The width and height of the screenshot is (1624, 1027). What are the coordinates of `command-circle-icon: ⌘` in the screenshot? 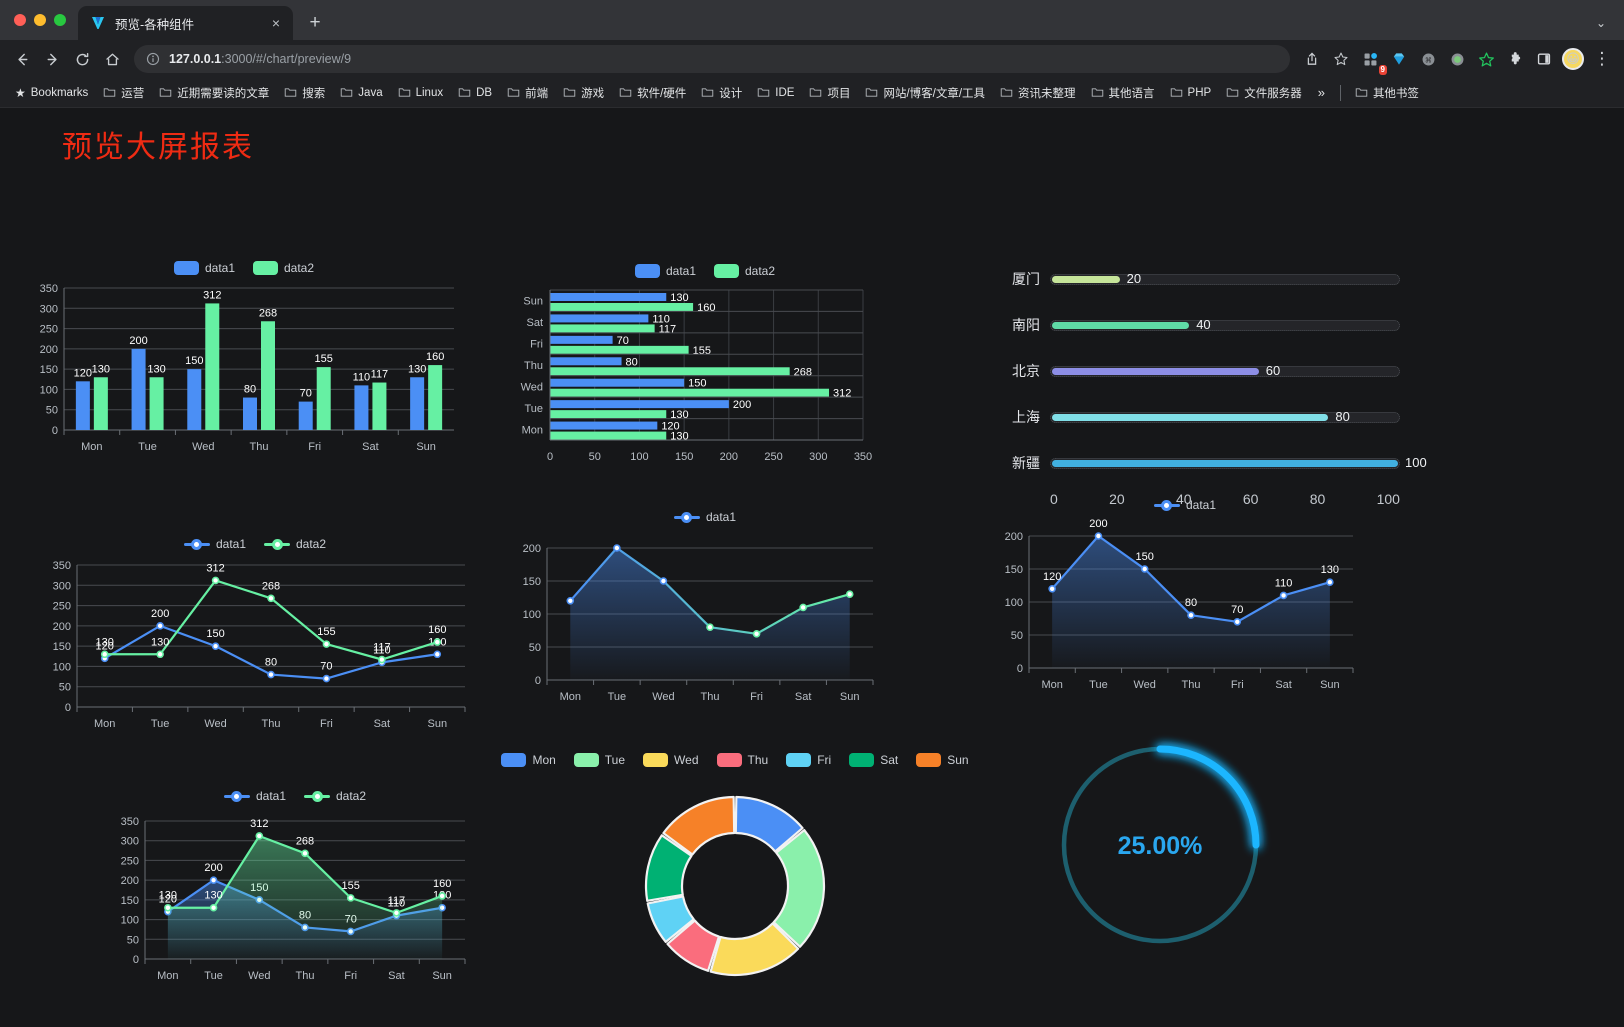 It's located at (1428, 59).